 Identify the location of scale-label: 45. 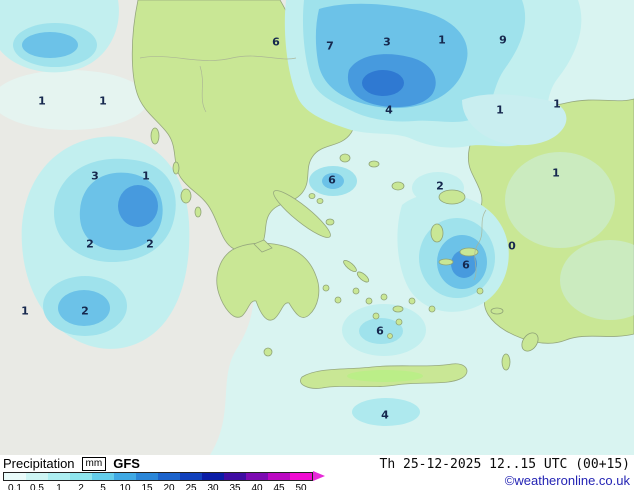
(279, 486).